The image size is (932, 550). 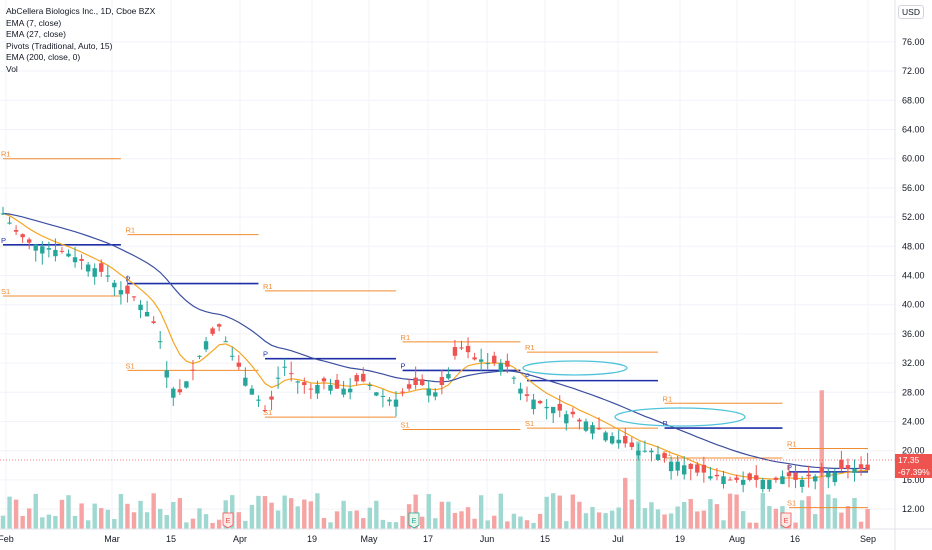 I want to click on earnings-badge, so click(x=228, y=520).